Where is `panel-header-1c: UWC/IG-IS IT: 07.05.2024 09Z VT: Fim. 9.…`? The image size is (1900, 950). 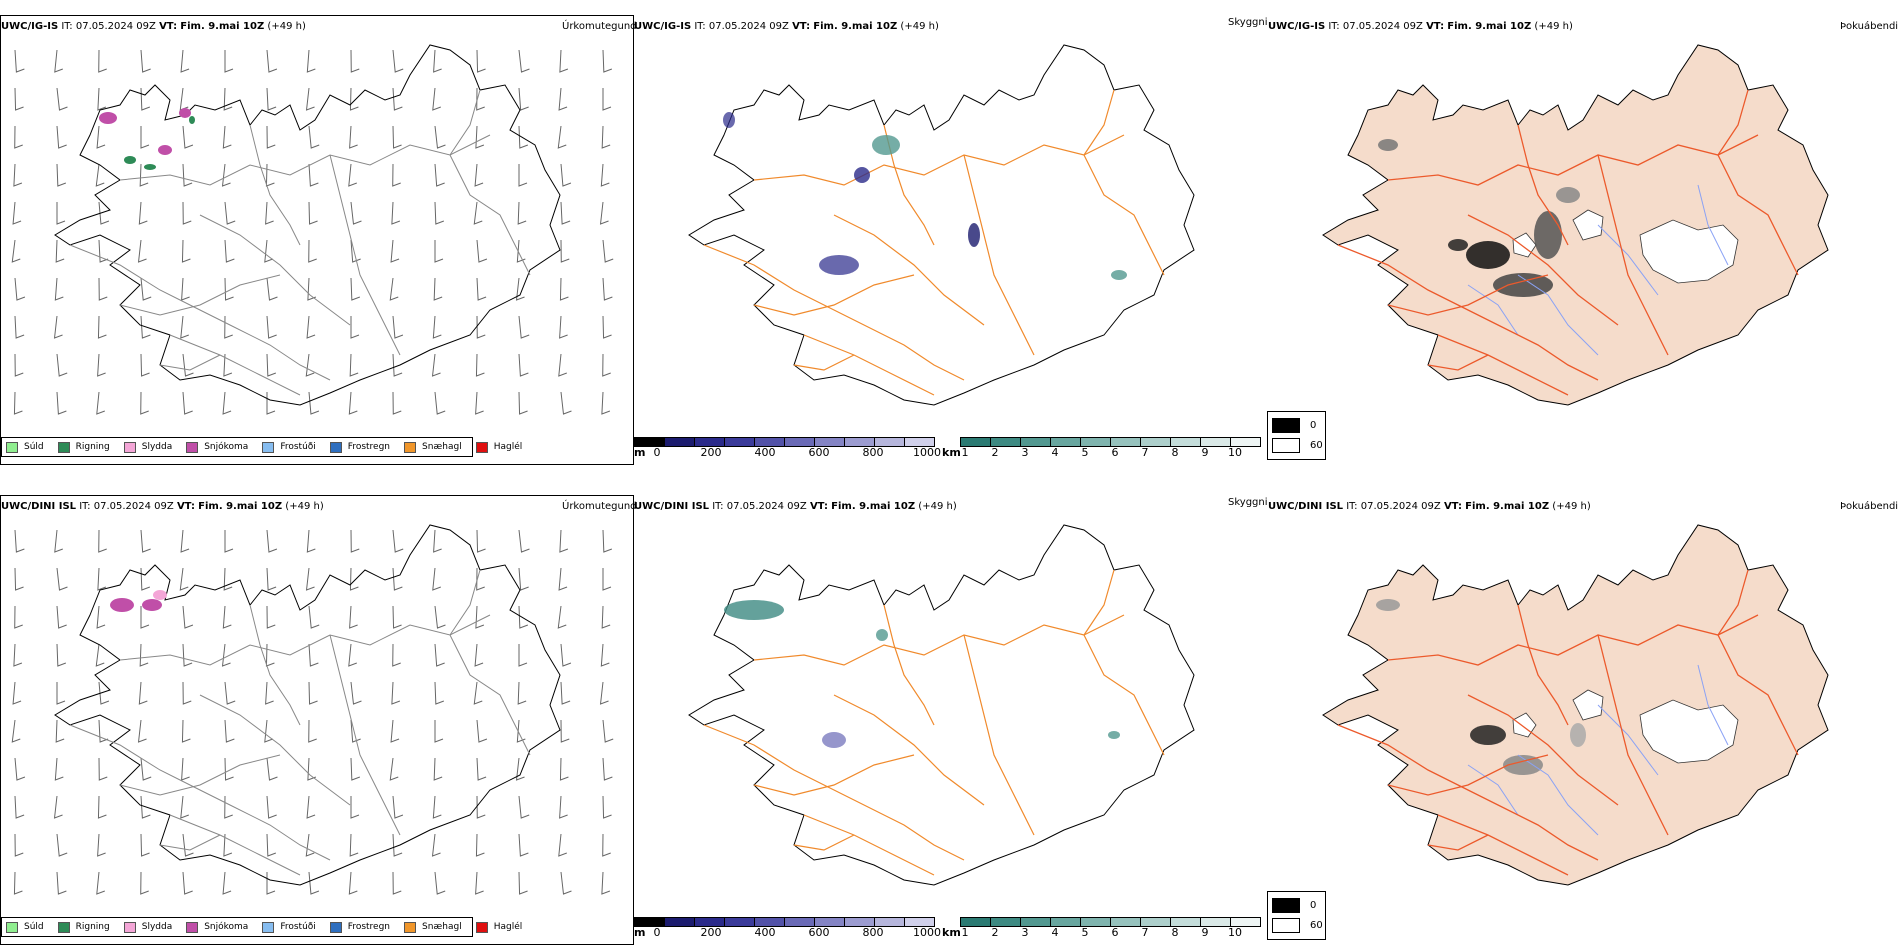
panel-header-1c: UWC/IG-IS IT: 07.05.2024 09Z VT: Fim. 9.… is located at coordinates (1420, 26).